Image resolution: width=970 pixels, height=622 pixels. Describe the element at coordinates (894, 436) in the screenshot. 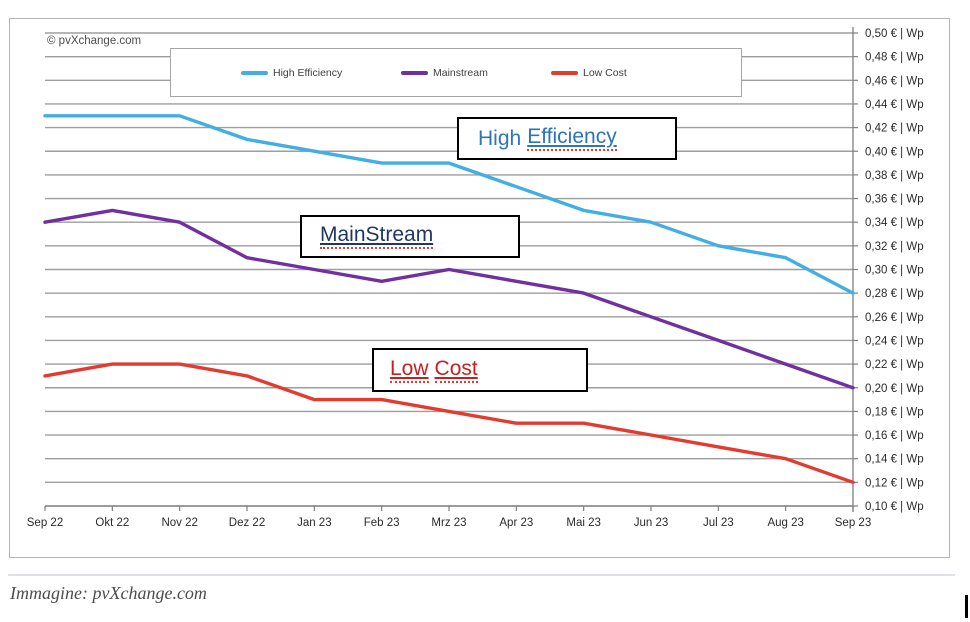

I see `y-axis-label: 0,16 € | Wp` at that location.